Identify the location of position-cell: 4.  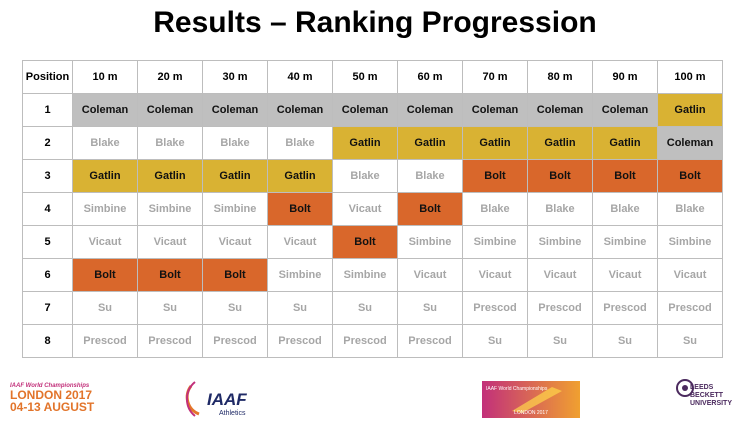
(47, 209).